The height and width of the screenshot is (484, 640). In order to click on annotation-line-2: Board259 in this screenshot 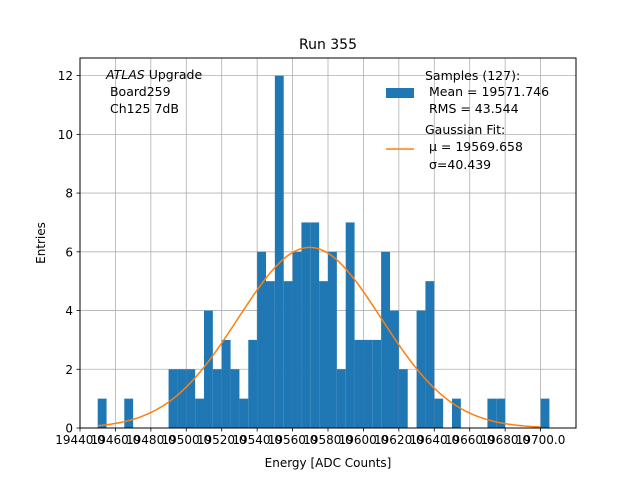, I will do `click(138, 91)`.